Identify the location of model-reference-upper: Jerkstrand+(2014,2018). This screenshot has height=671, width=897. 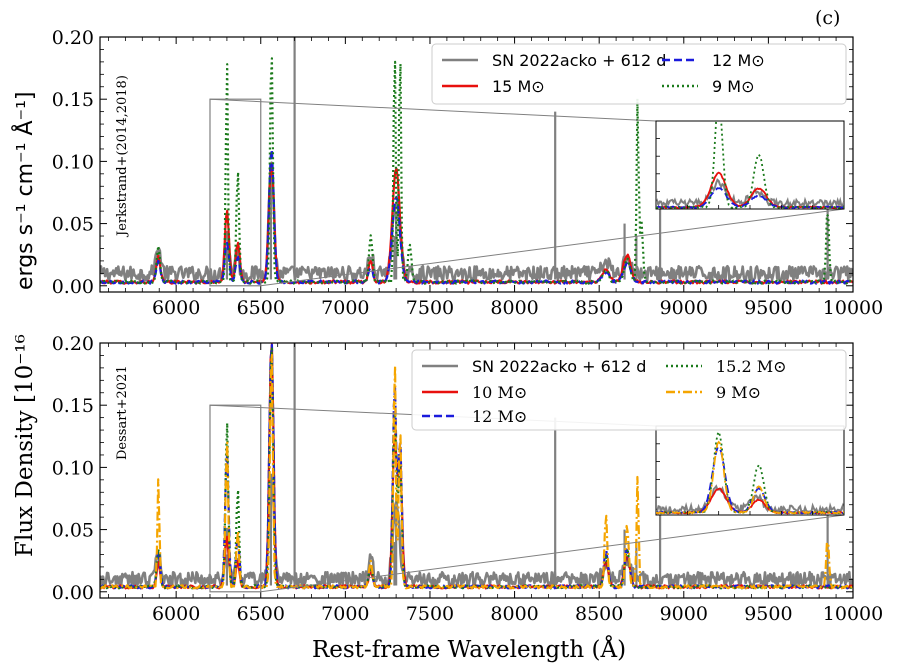
(122, 156).